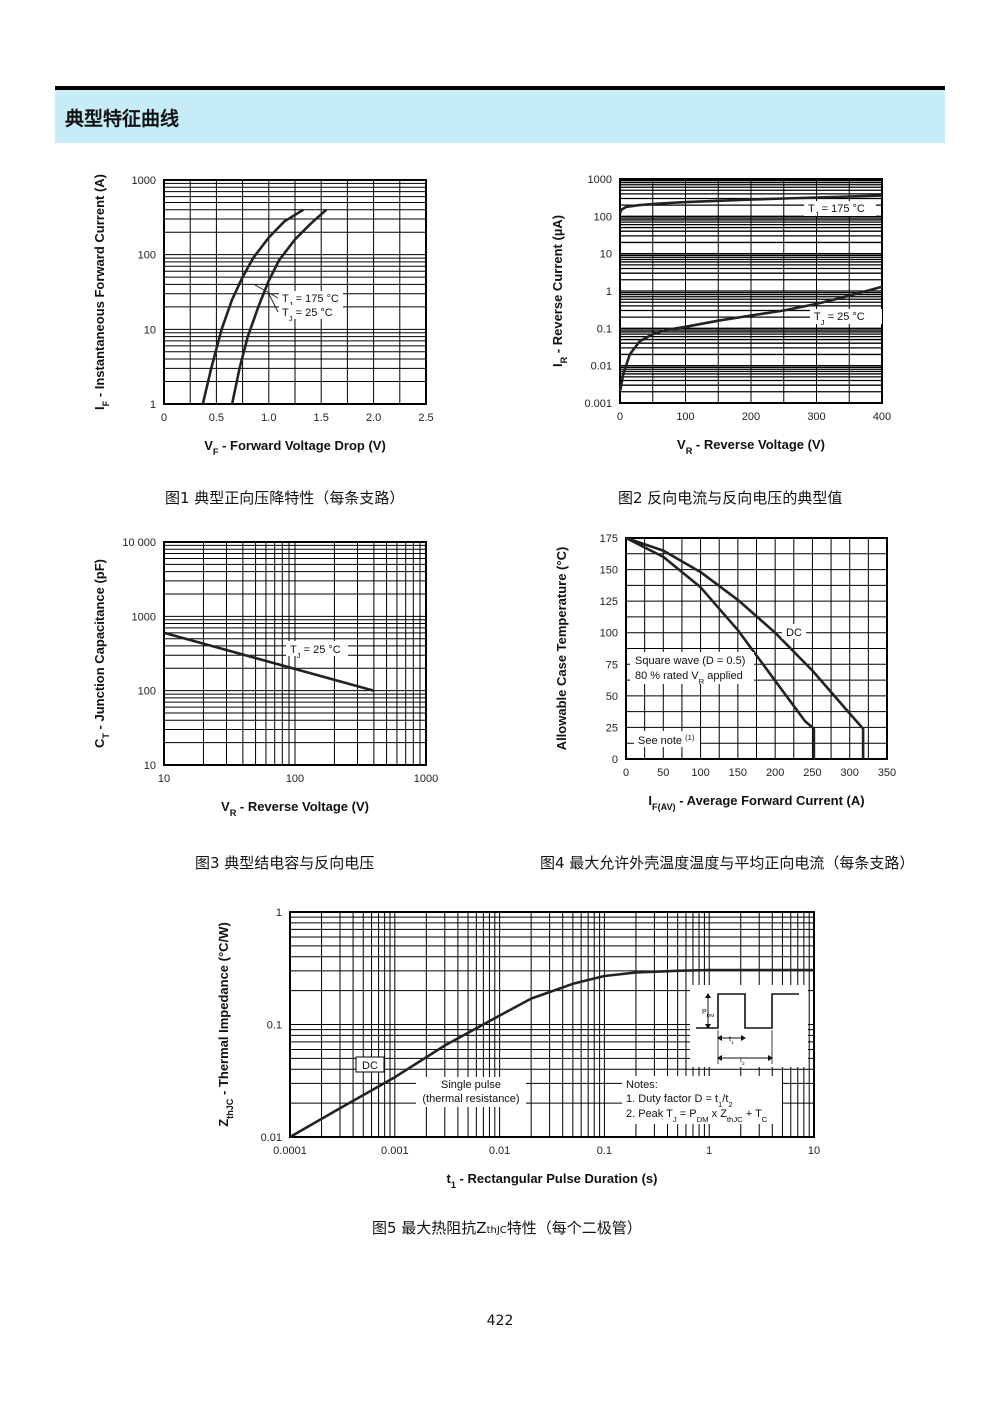  What do you see at coordinates (223, 1123) in the screenshot?
I see `y-axis-label-part: Z` at bounding box center [223, 1123].